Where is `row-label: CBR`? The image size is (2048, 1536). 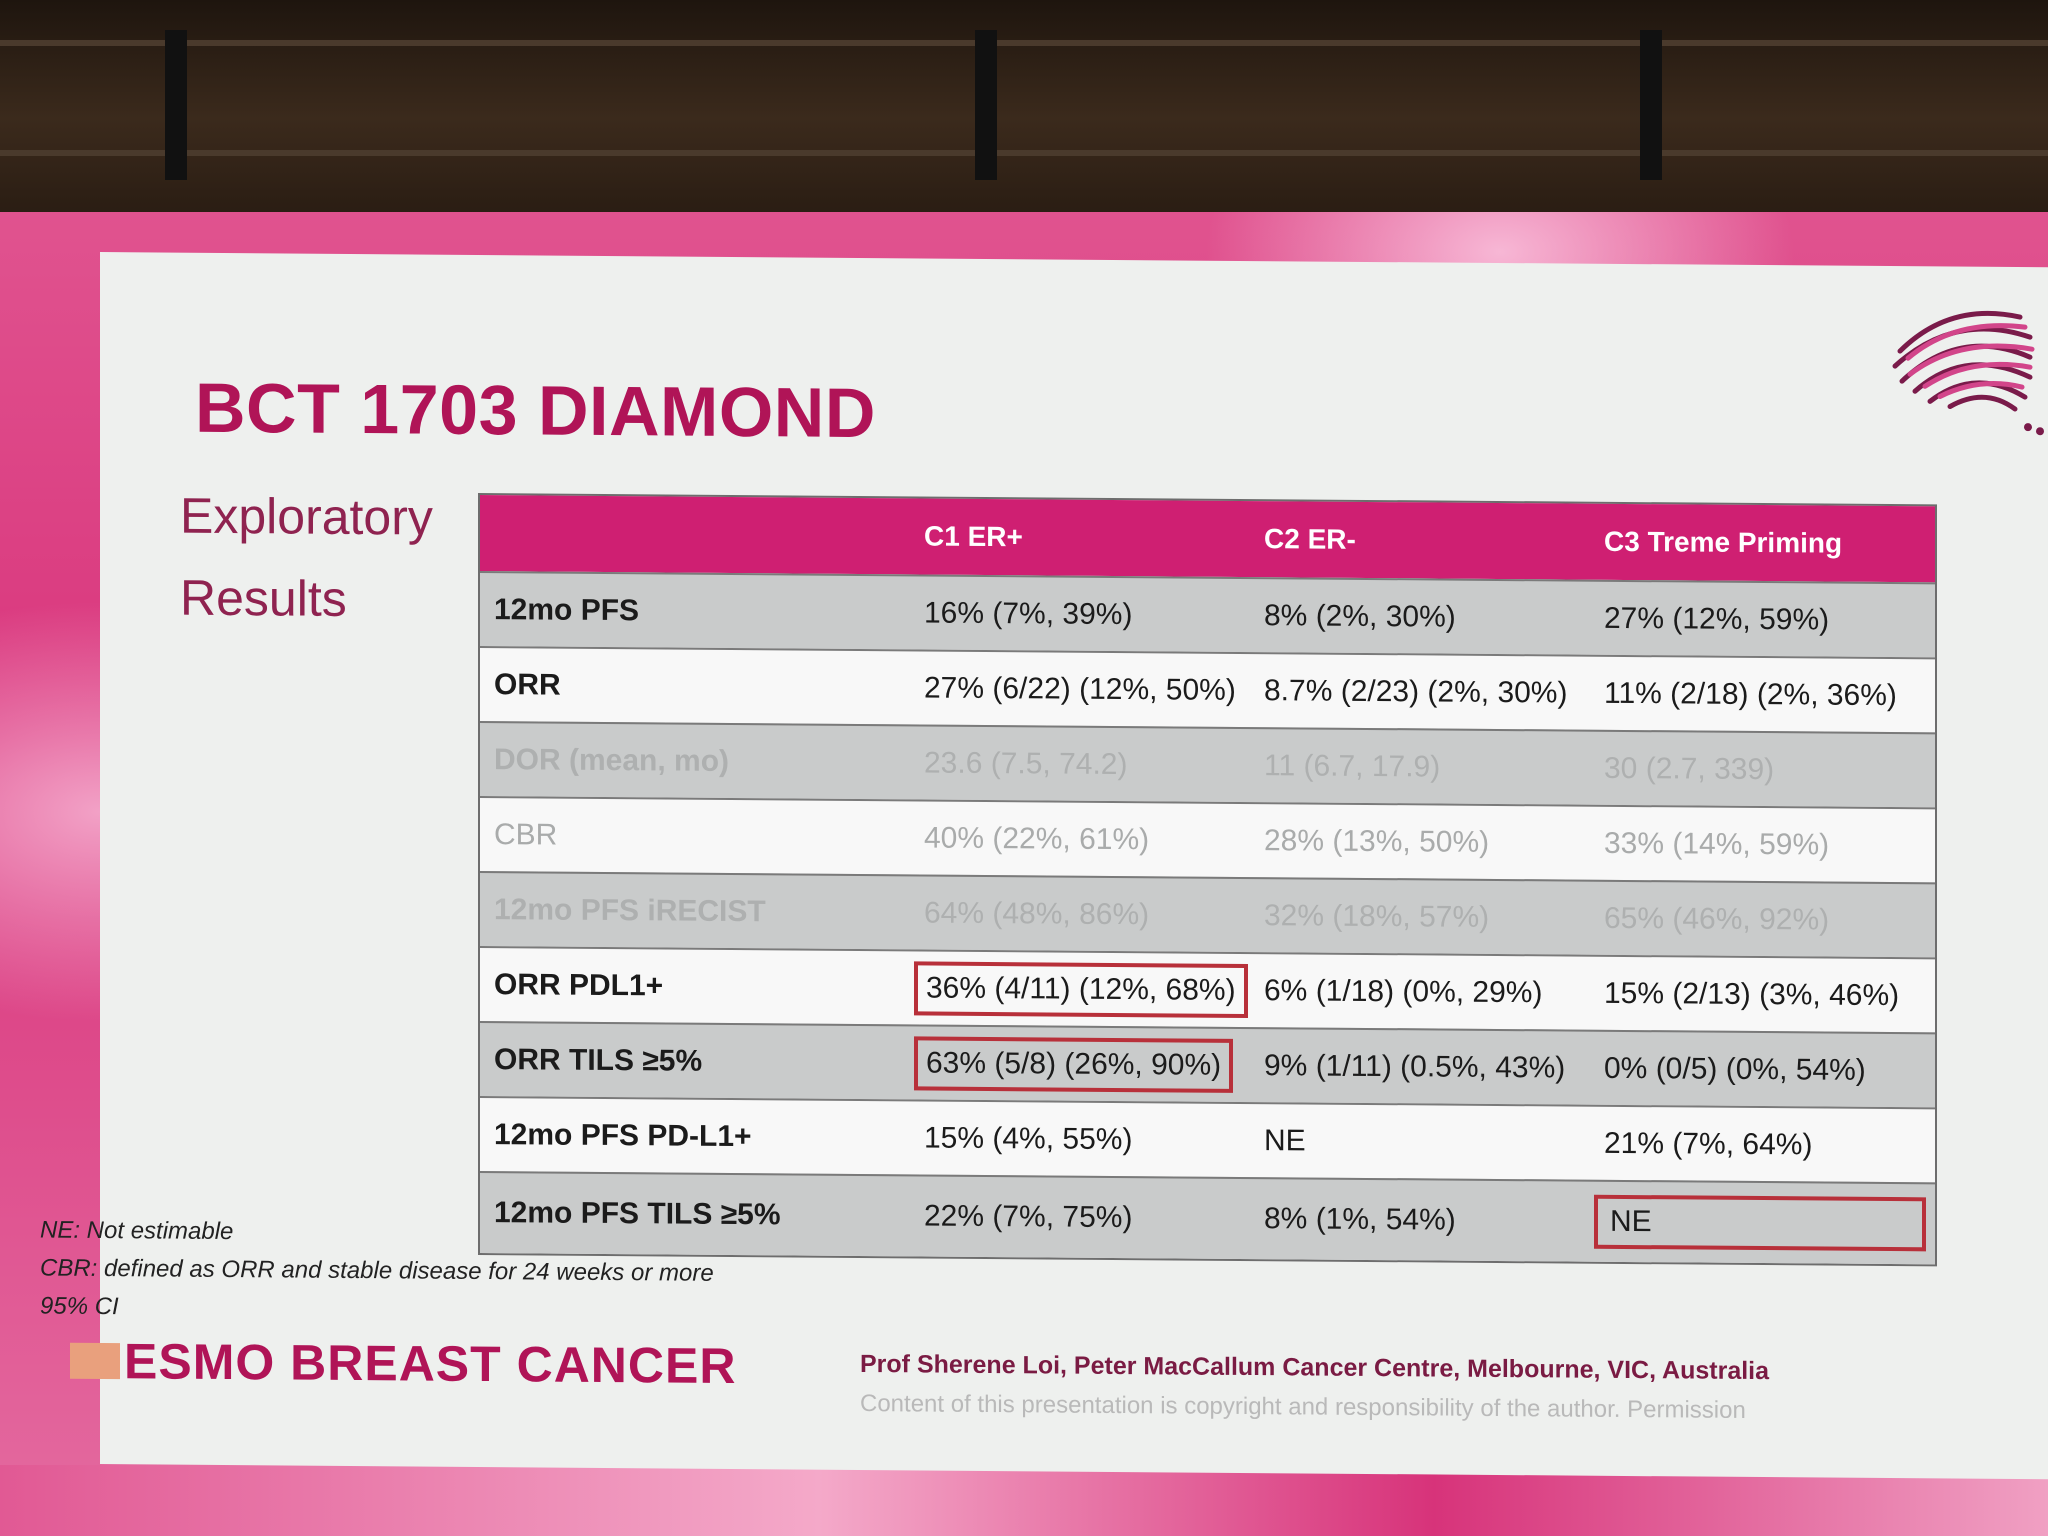
row-label: CBR is located at coordinates (526, 834).